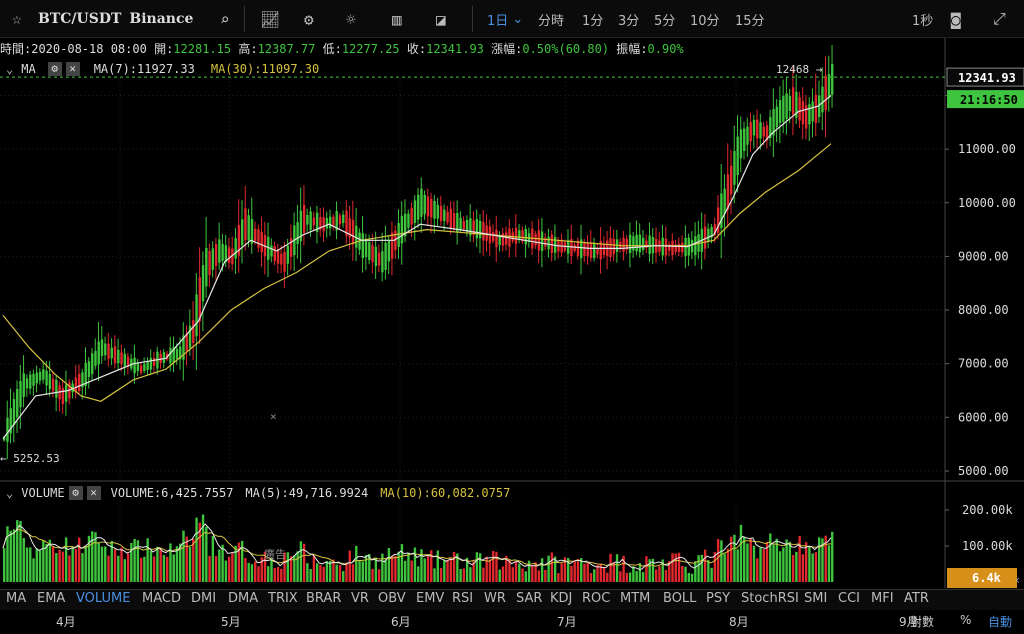 The height and width of the screenshot is (634, 1024). Describe the element at coordinates (54, 69) in the screenshot. I see `ma-settings-icon: ⚙` at that location.